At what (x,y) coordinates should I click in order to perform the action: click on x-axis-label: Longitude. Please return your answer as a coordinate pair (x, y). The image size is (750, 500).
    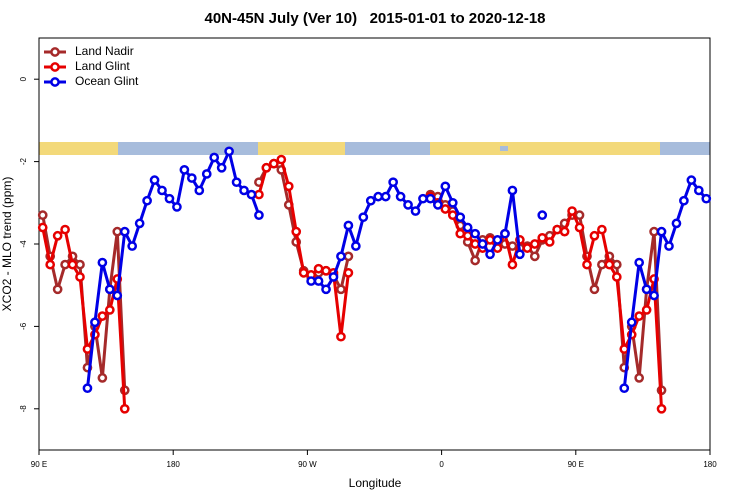
    Looking at the image, I should click on (375, 483).